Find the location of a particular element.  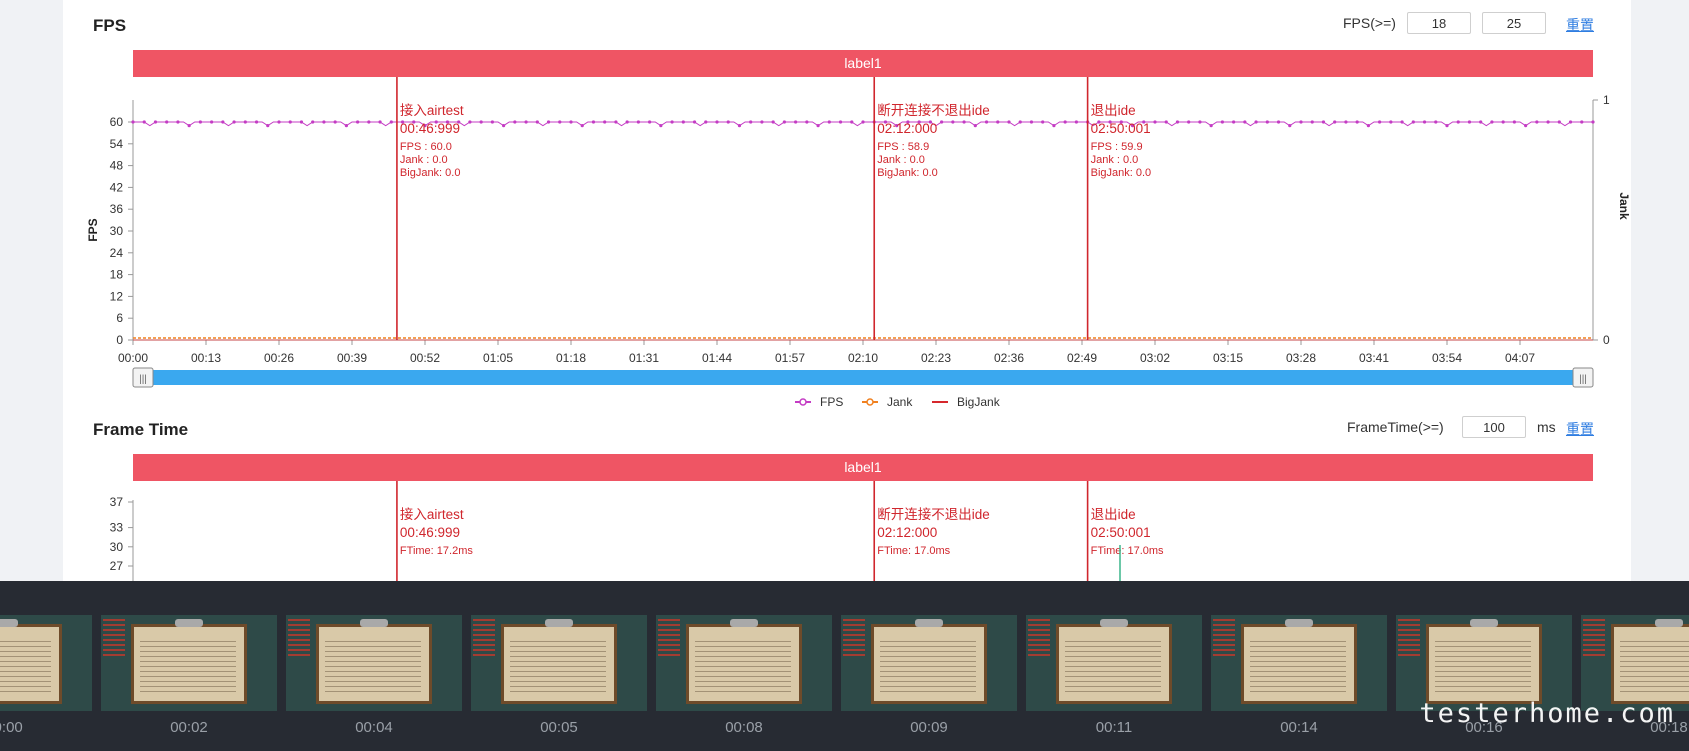

slider-handle-right is located at coordinates (1583, 377).